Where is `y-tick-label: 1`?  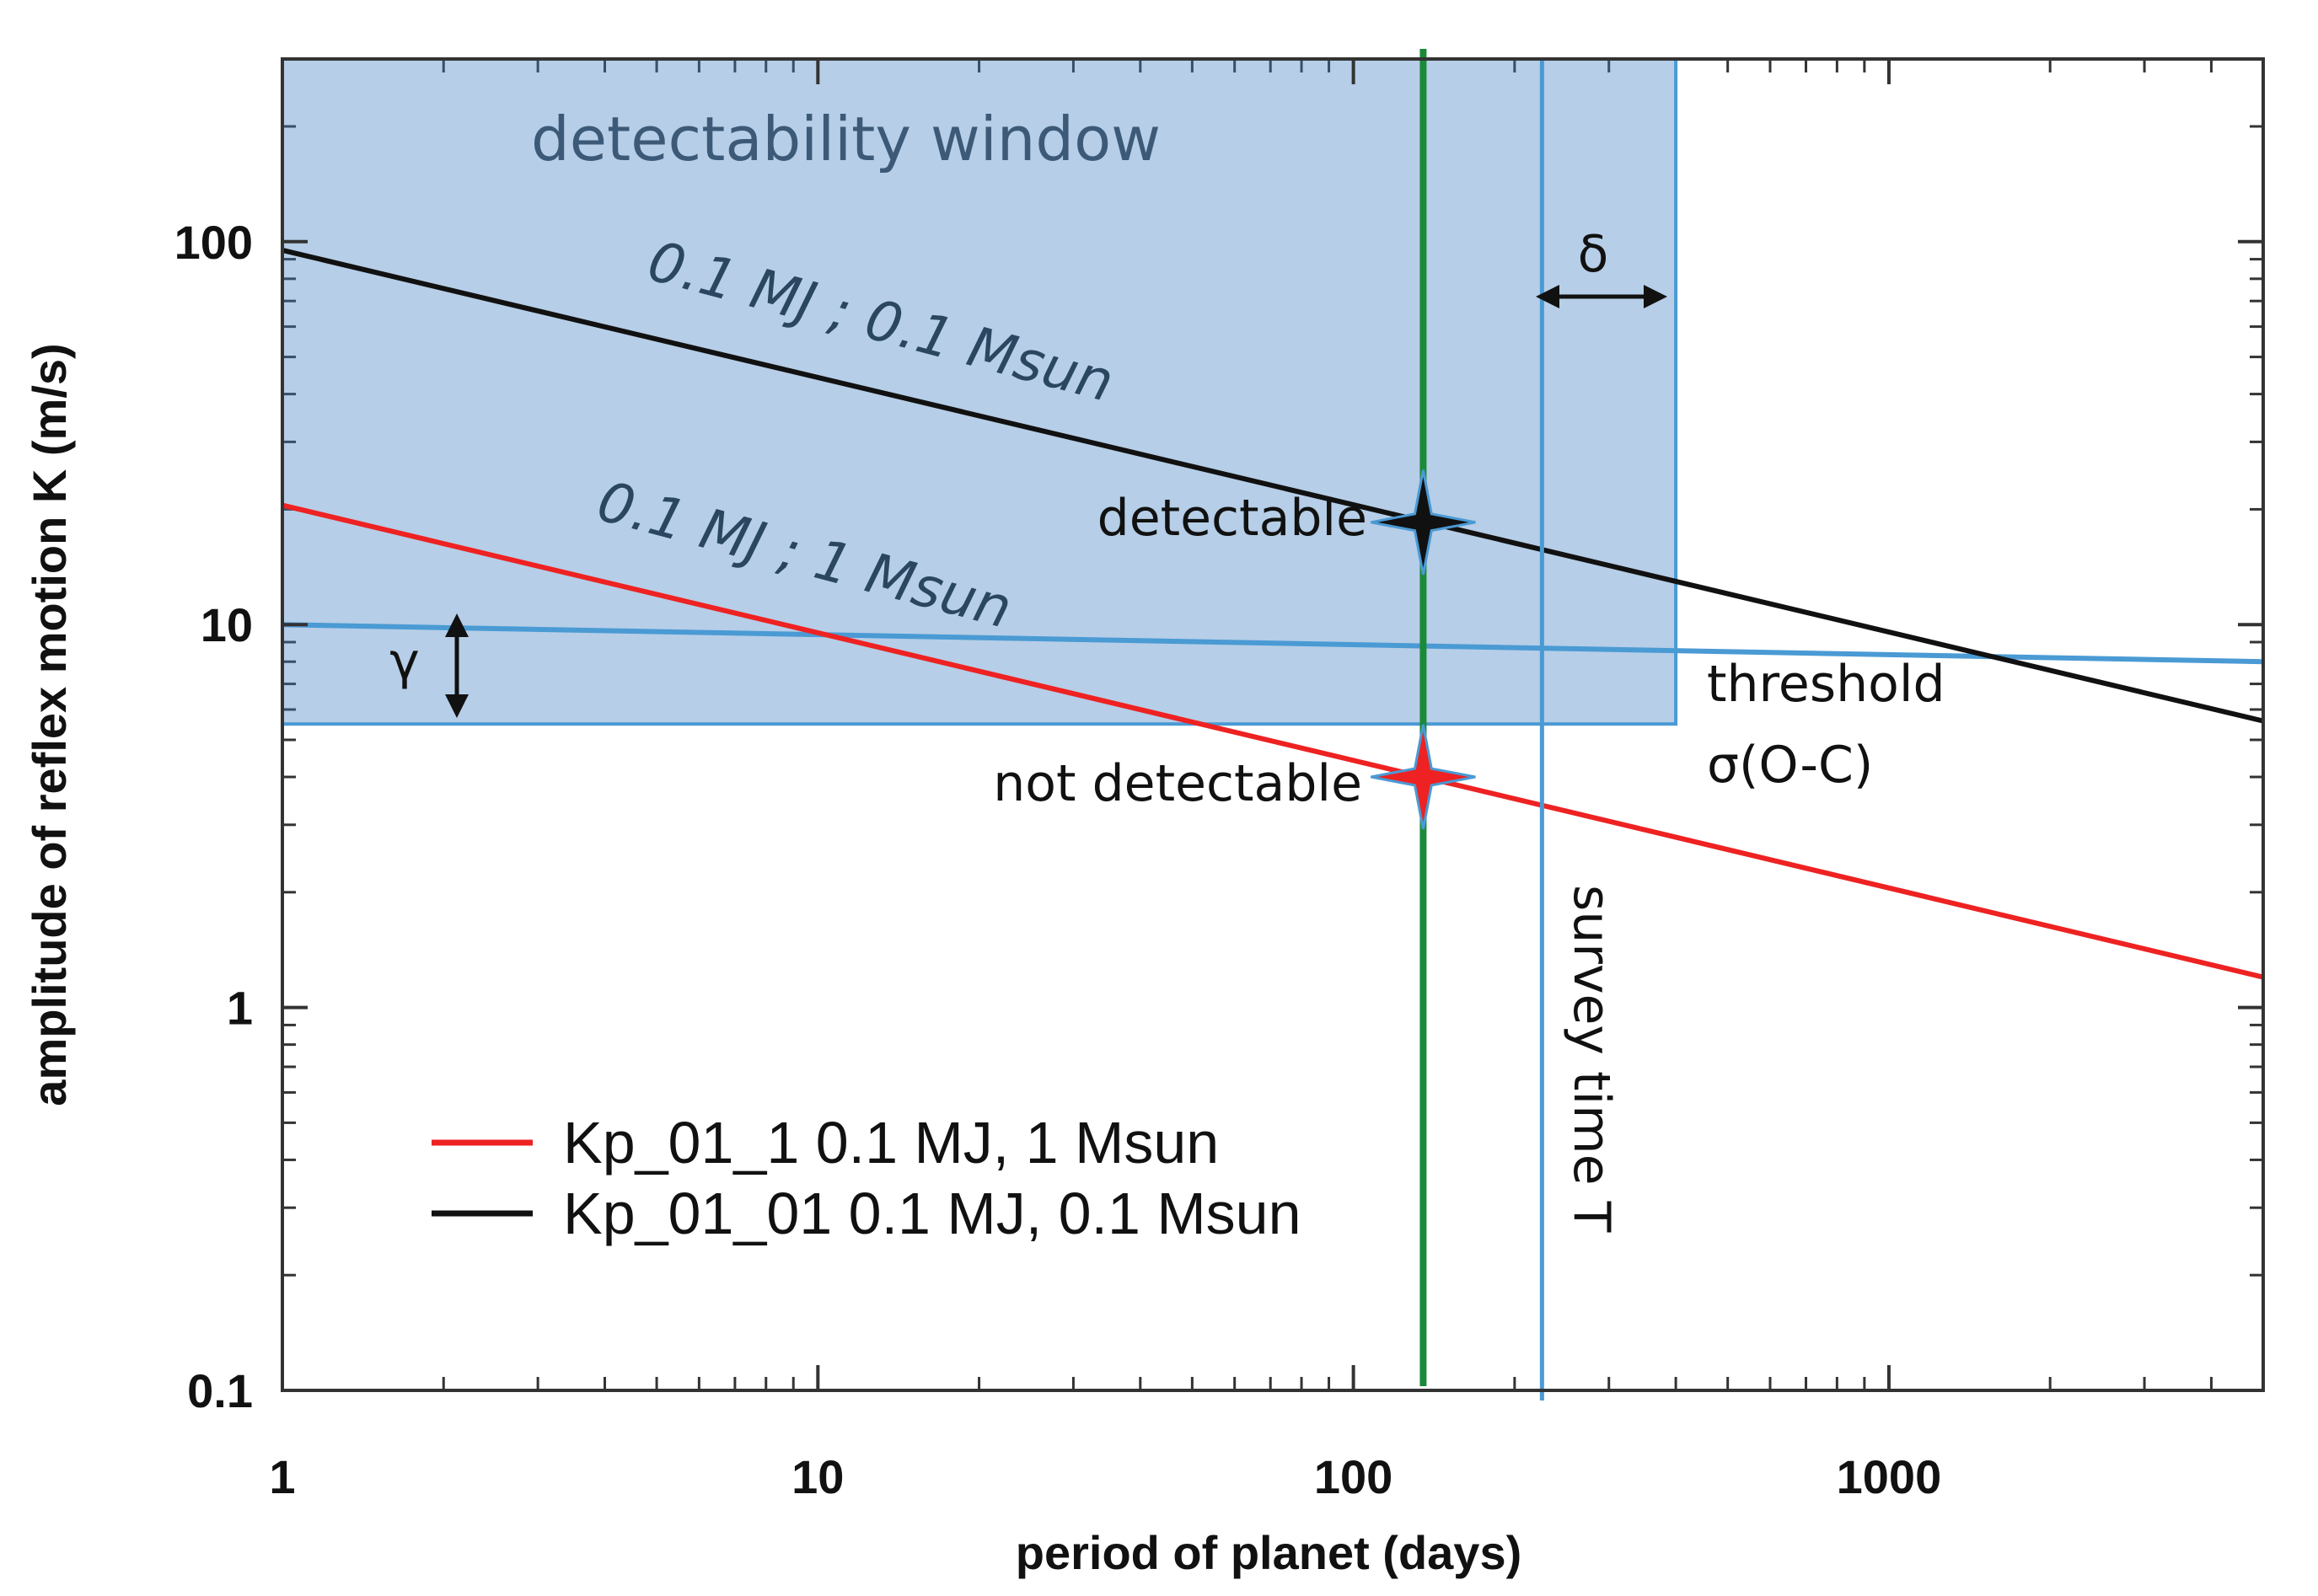 y-tick-label: 1 is located at coordinates (240, 1009).